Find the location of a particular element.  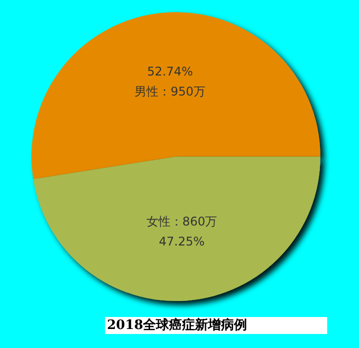

text: 52.74% is located at coordinates (170, 71).